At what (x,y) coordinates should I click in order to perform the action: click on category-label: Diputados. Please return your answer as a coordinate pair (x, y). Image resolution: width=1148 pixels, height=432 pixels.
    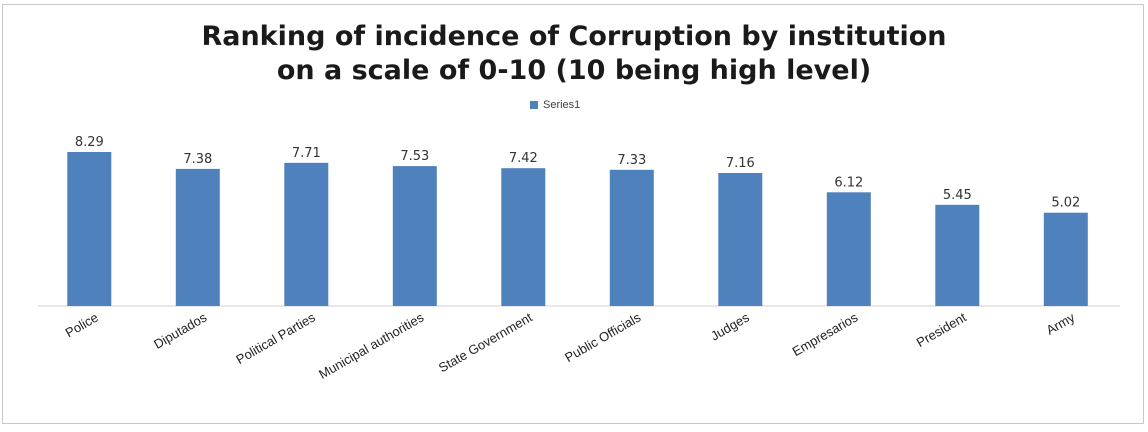
    Looking at the image, I should click on (180, 330).